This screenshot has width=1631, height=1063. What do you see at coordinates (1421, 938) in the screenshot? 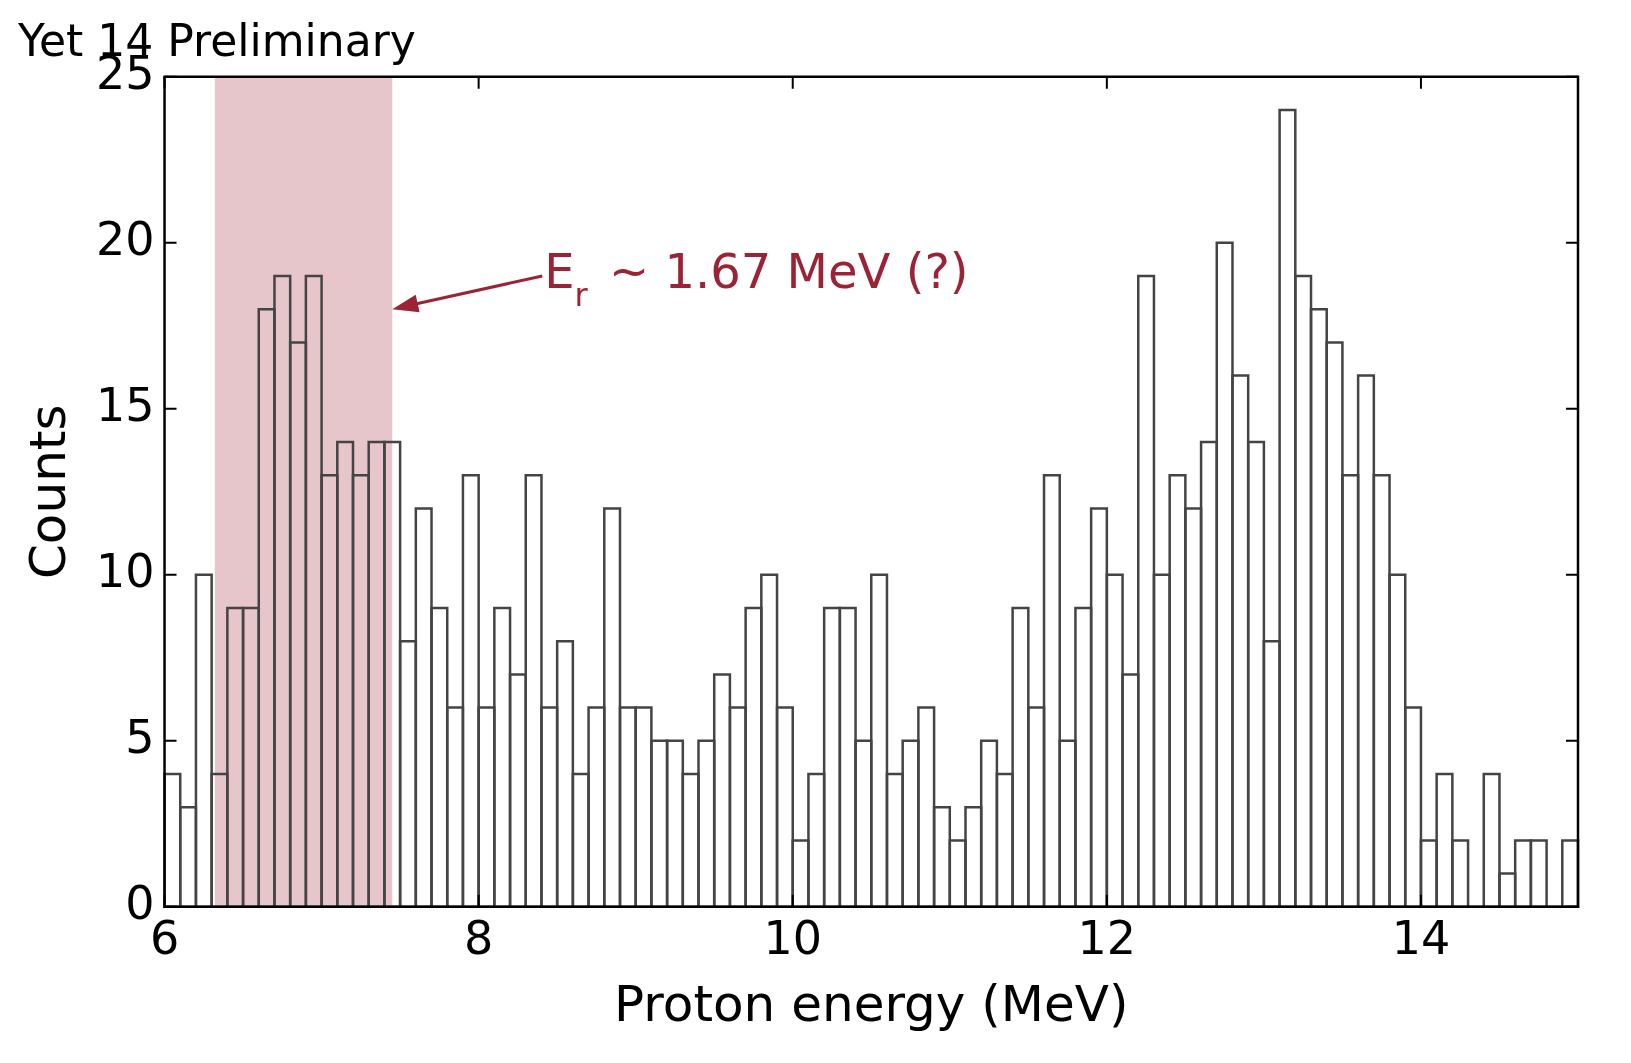
I see `x-tick-label: 14` at bounding box center [1421, 938].